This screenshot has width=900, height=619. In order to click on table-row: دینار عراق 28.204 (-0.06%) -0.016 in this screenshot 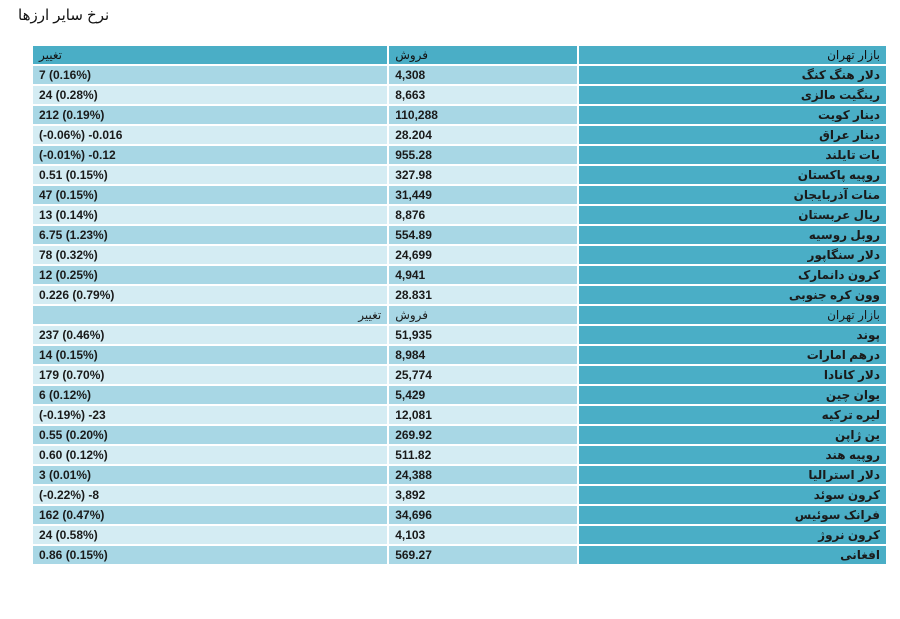, I will do `click(459, 135)`.